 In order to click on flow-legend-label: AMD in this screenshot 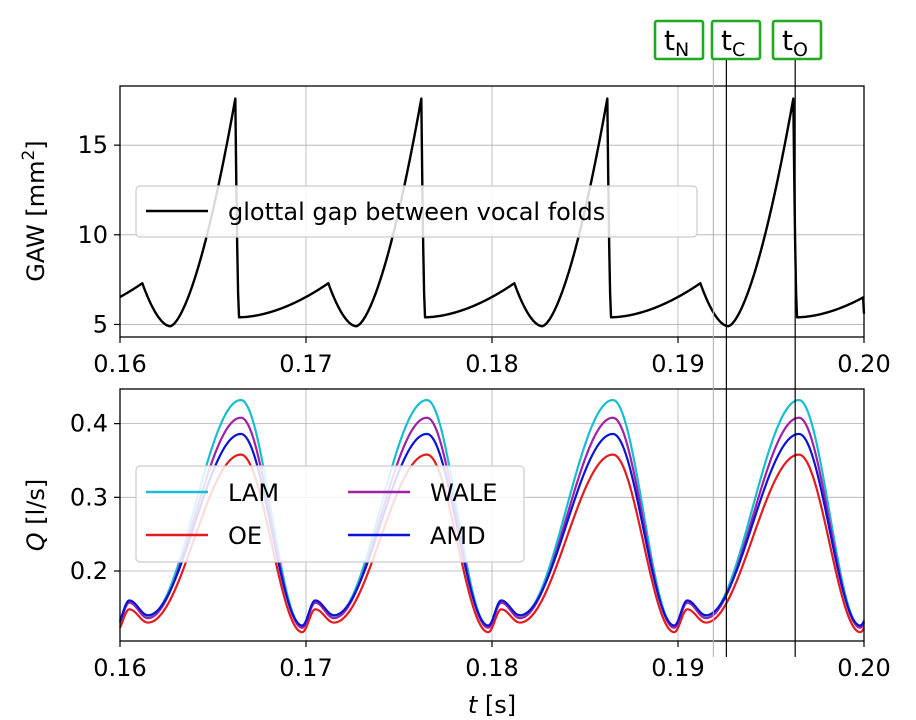, I will do `click(458, 536)`.